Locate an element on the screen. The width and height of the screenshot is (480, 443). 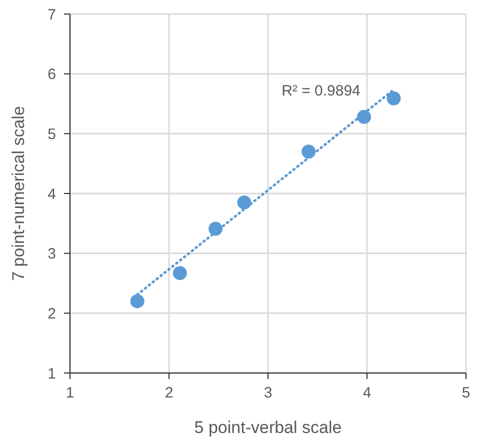
y-tick-label: 1 is located at coordinates (52, 373).